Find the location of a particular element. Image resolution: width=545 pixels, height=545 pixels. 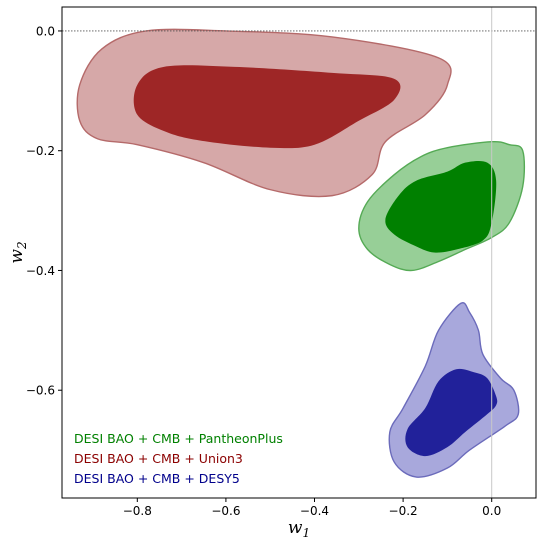

y-axis-label: w2 is located at coordinates (18, 252).